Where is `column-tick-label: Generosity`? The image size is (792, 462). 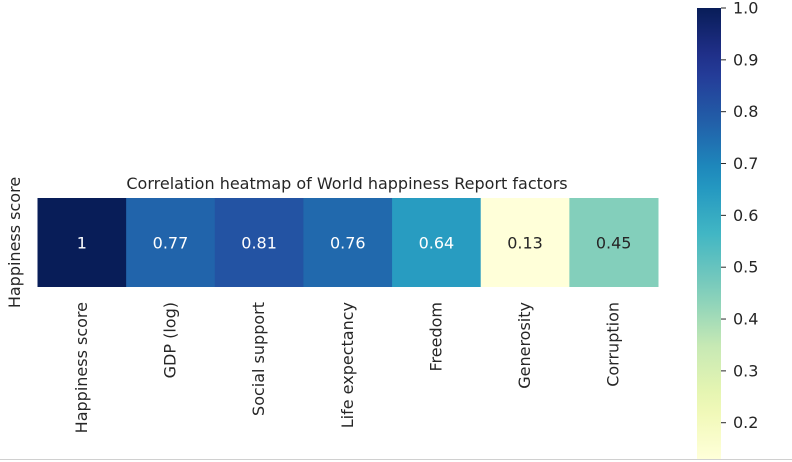 column-tick-label: Generosity is located at coordinates (524, 345).